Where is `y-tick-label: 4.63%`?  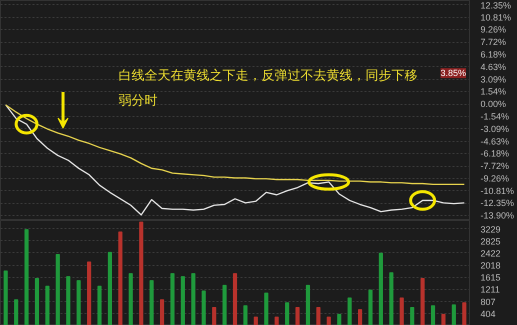 y-tick-label: 4.63% is located at coordinates (493, 67).